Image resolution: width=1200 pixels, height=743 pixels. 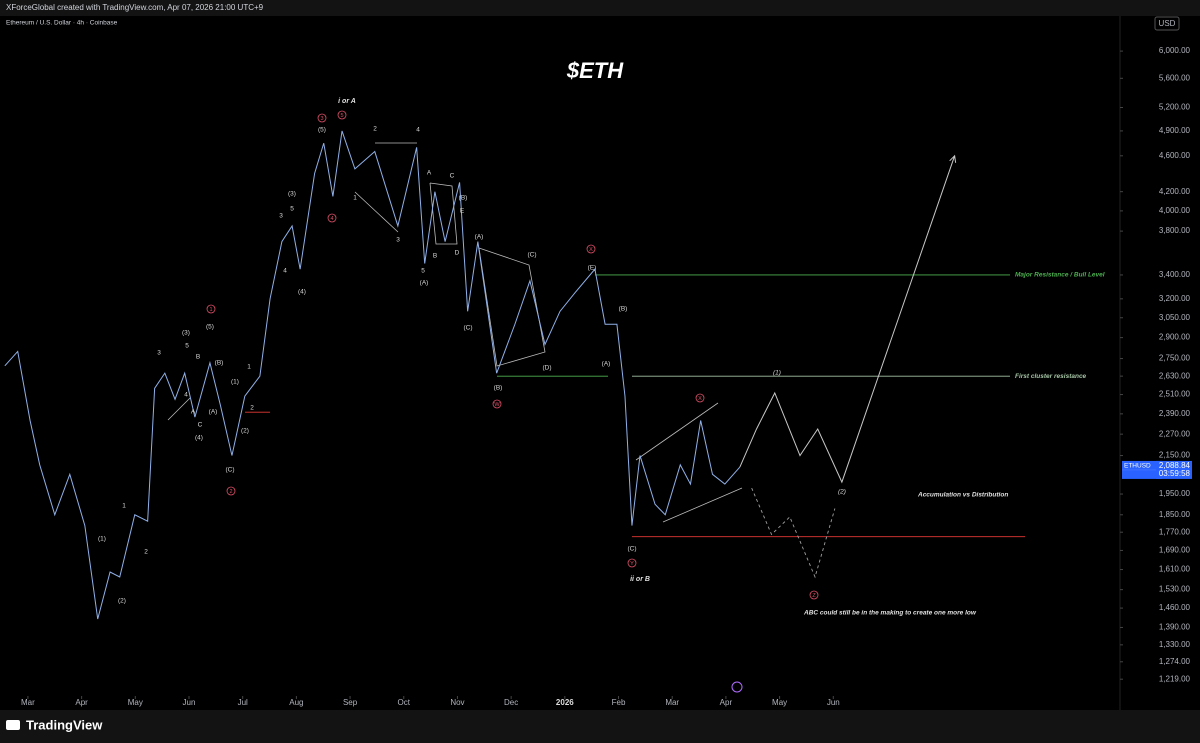 I want to click on y-tick-label: 2,150.00, so click(x=1175, y=455).